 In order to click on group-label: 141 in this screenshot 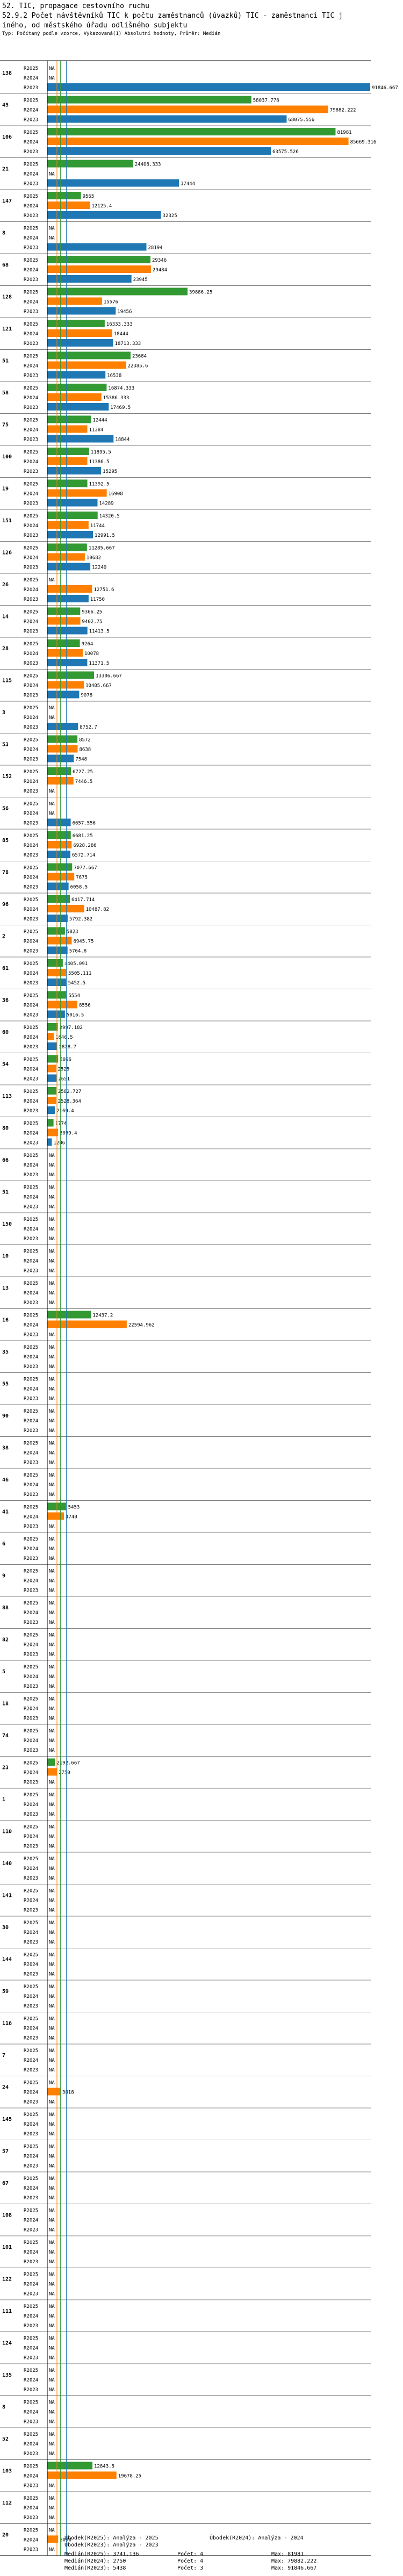, I will do `click(7, 1896)`.